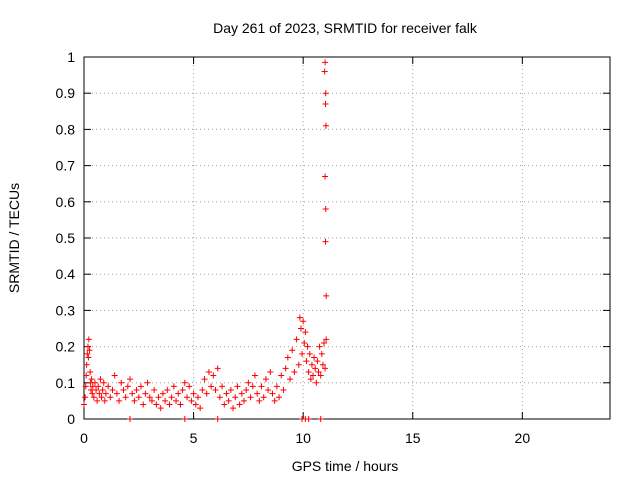 Image resolution: width=640 pixels, height=480 pixels. I want to click on x-axis-label: GPS time / hours, so click(345, 466).